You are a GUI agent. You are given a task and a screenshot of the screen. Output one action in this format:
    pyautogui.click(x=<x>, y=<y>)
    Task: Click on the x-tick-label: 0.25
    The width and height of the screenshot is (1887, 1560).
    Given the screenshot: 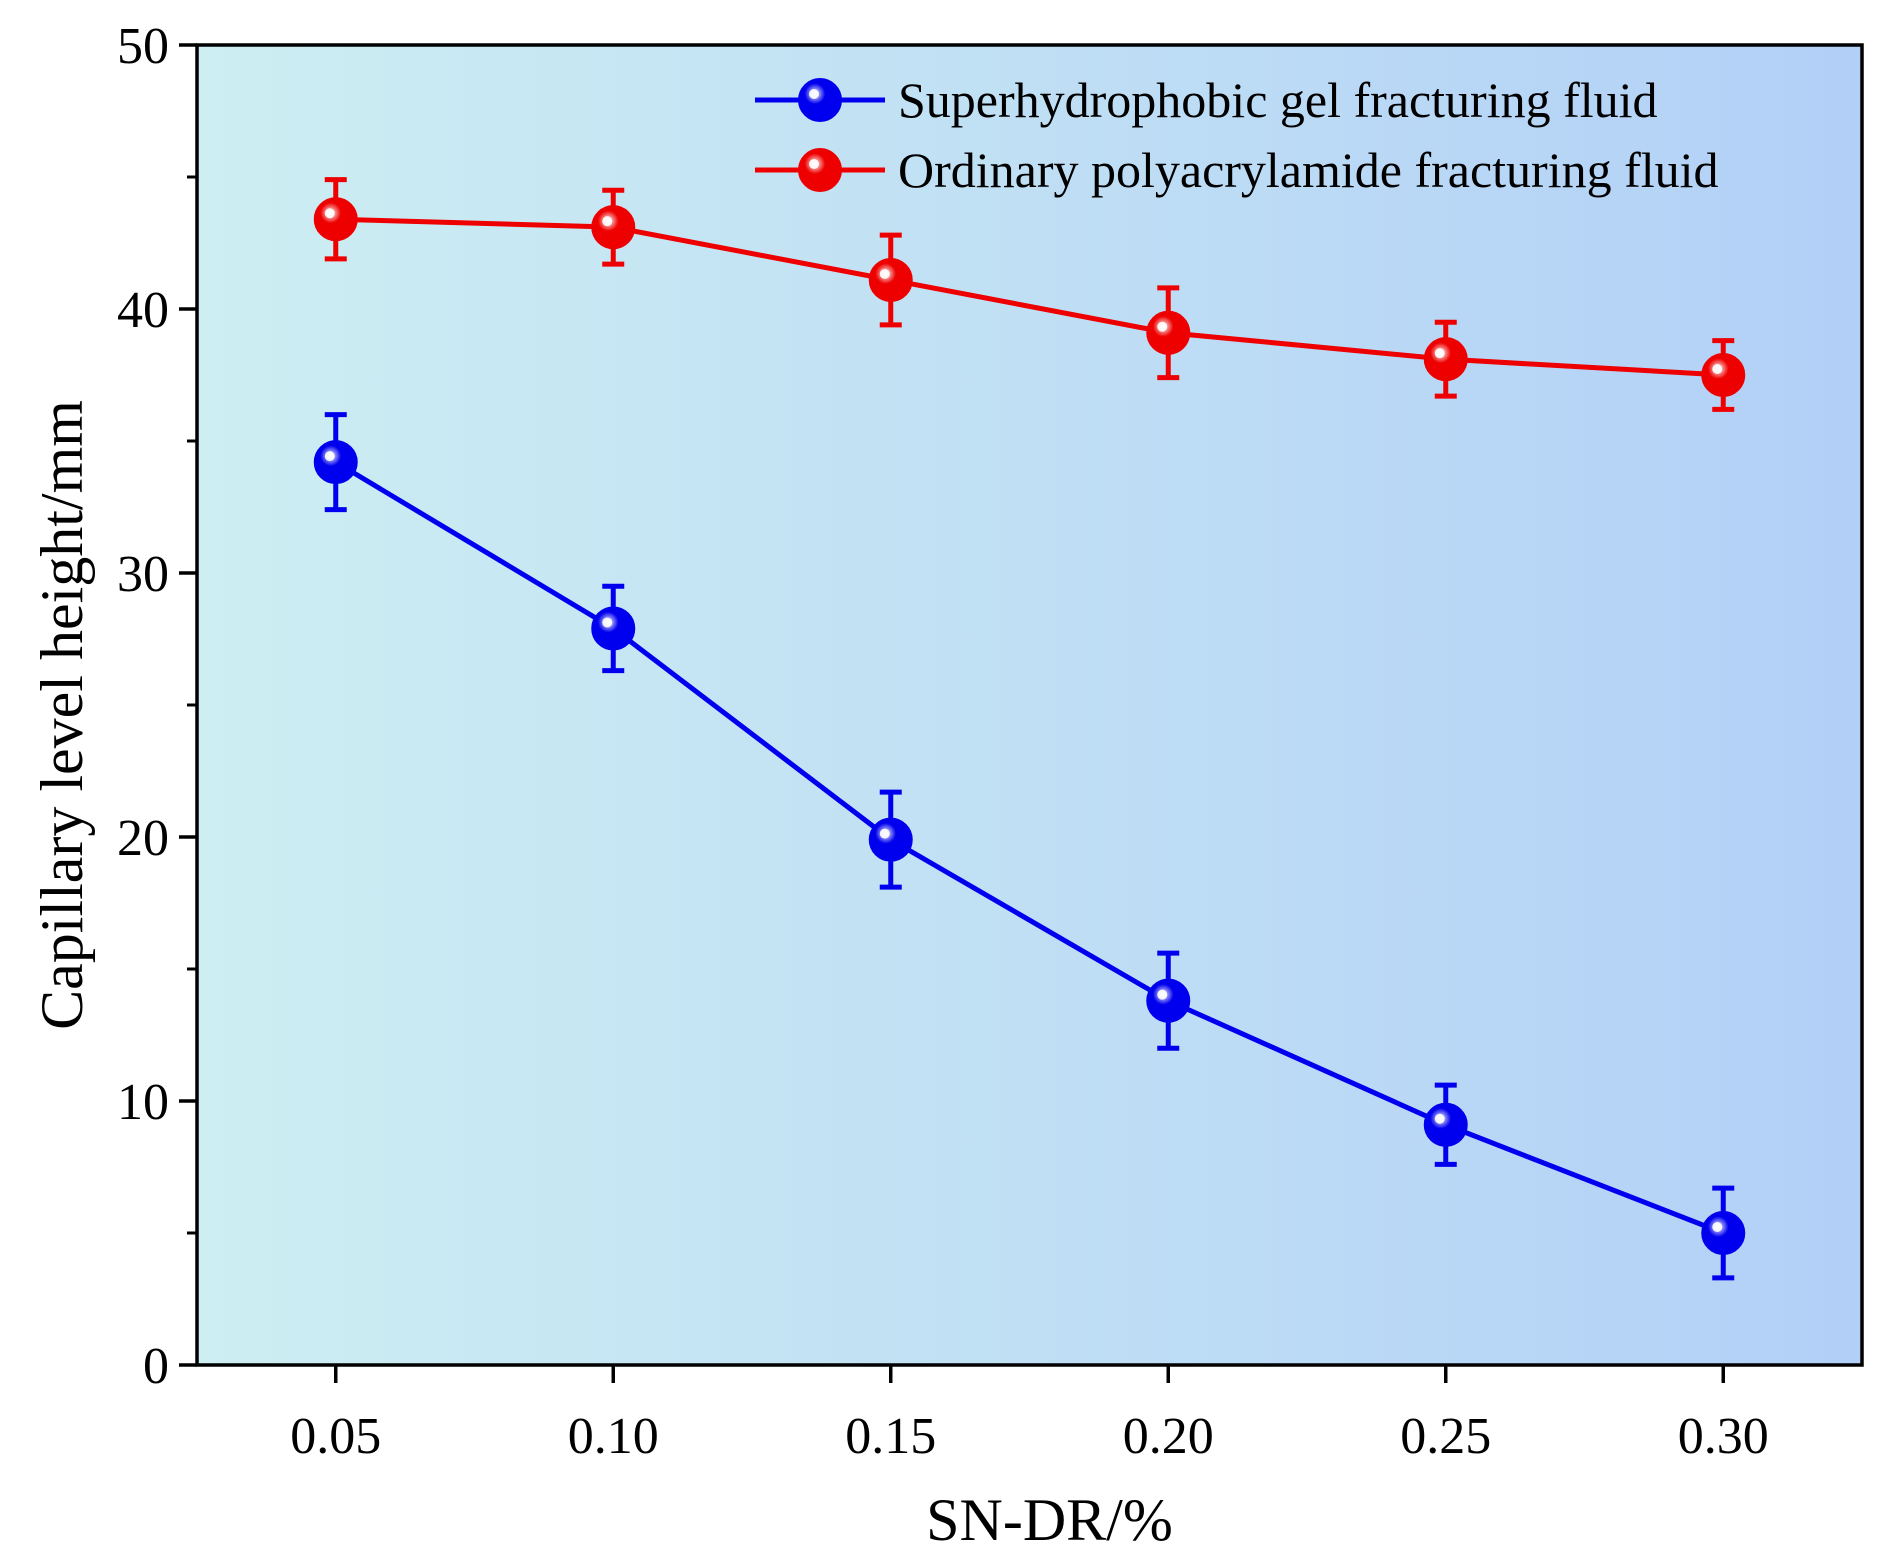 What is the action you would take?
    pyautogui.click(x=1445, y=1436)
    